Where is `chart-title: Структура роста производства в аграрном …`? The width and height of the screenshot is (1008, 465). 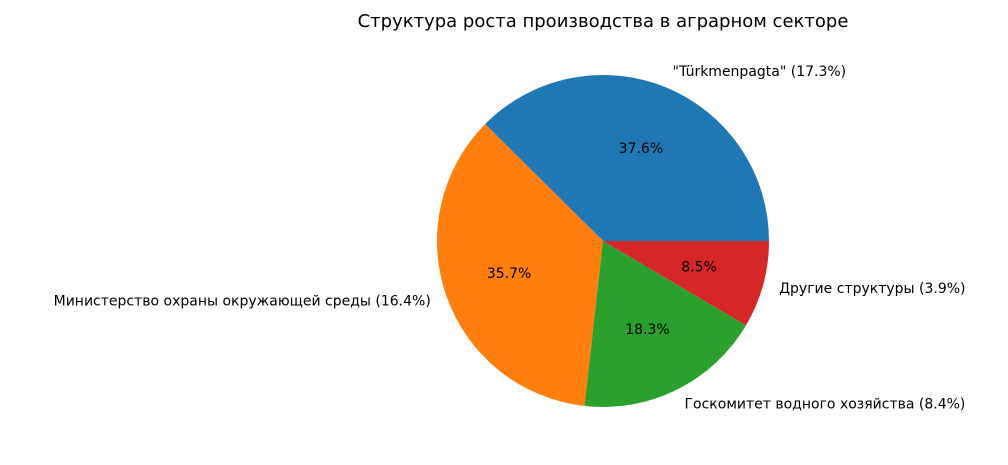
chart-title: Структура роста производства в аграрном … is located at coordinates (603, 21).